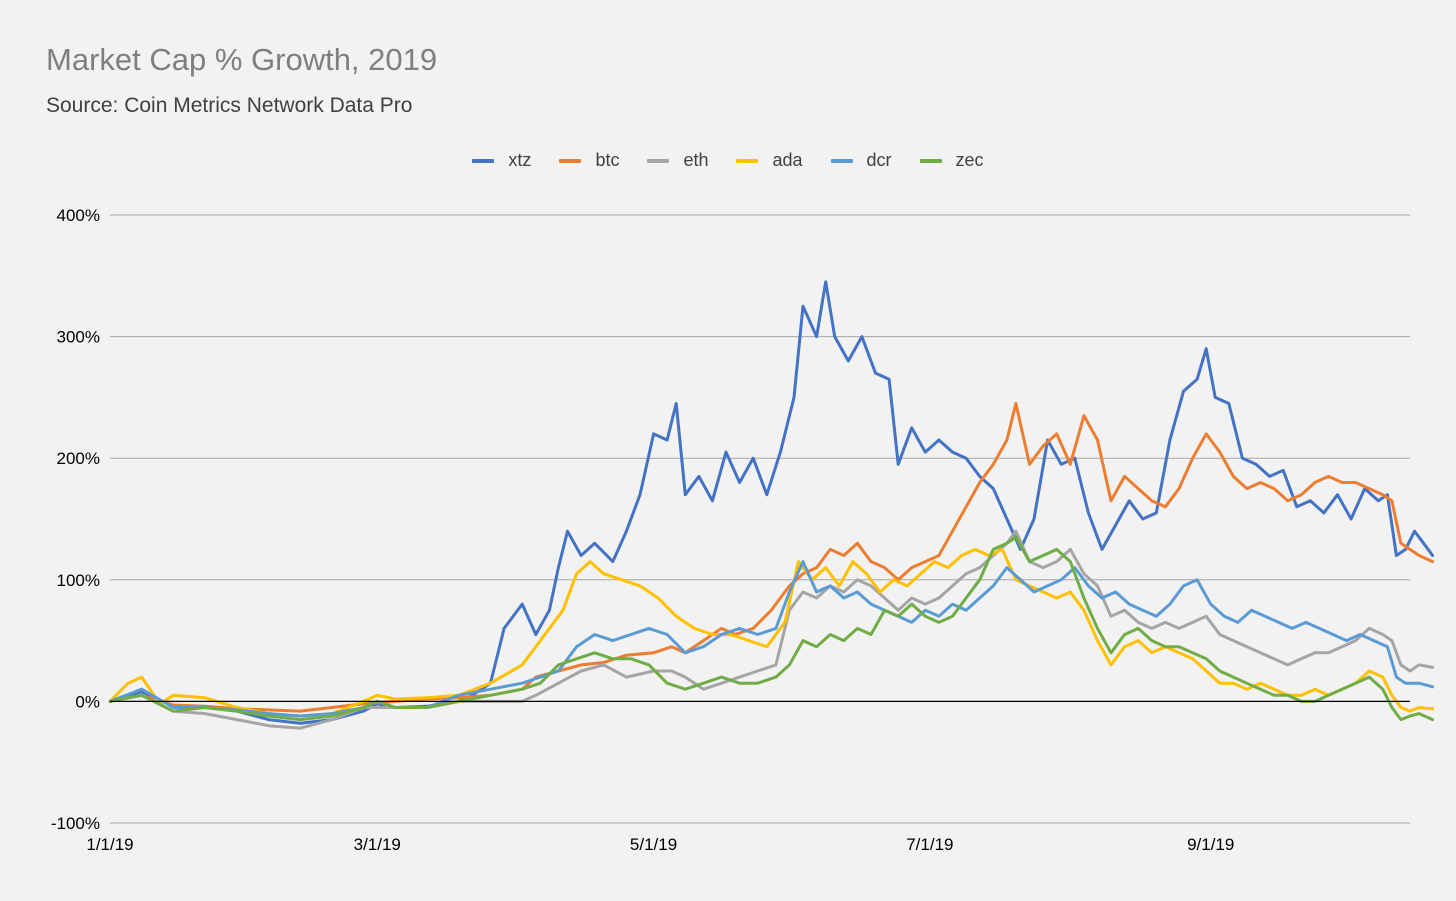  Describe the element at coordinates (969, 160) in the screenshot. I see `legend-label: zec` at that location.